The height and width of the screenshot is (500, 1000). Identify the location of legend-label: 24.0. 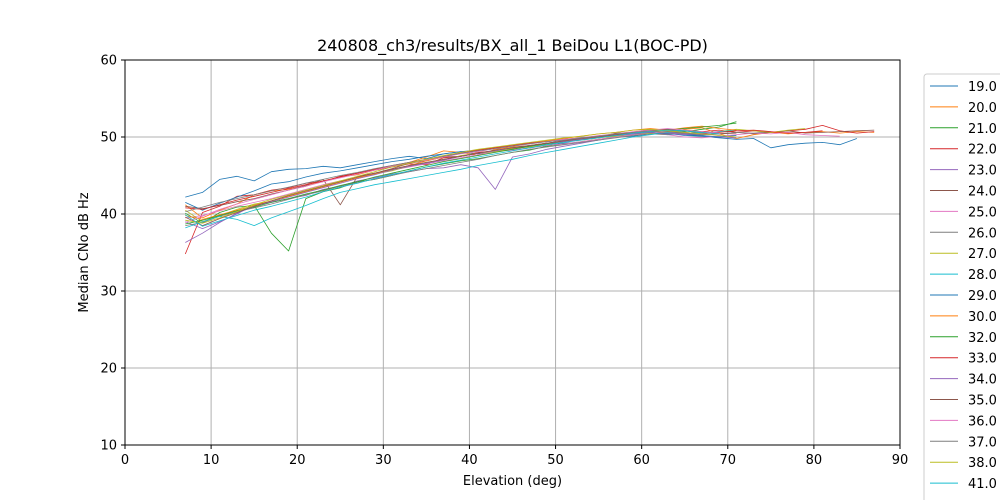
(982, 192).